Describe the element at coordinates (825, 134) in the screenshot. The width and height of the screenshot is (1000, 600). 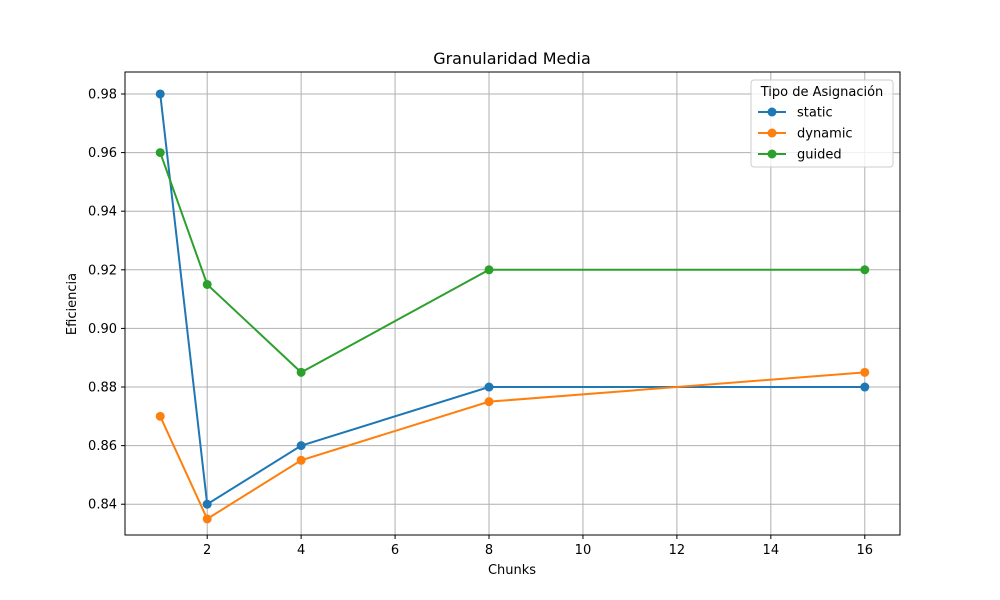
I see `legend-label-dynamic: dynamic` at that location.